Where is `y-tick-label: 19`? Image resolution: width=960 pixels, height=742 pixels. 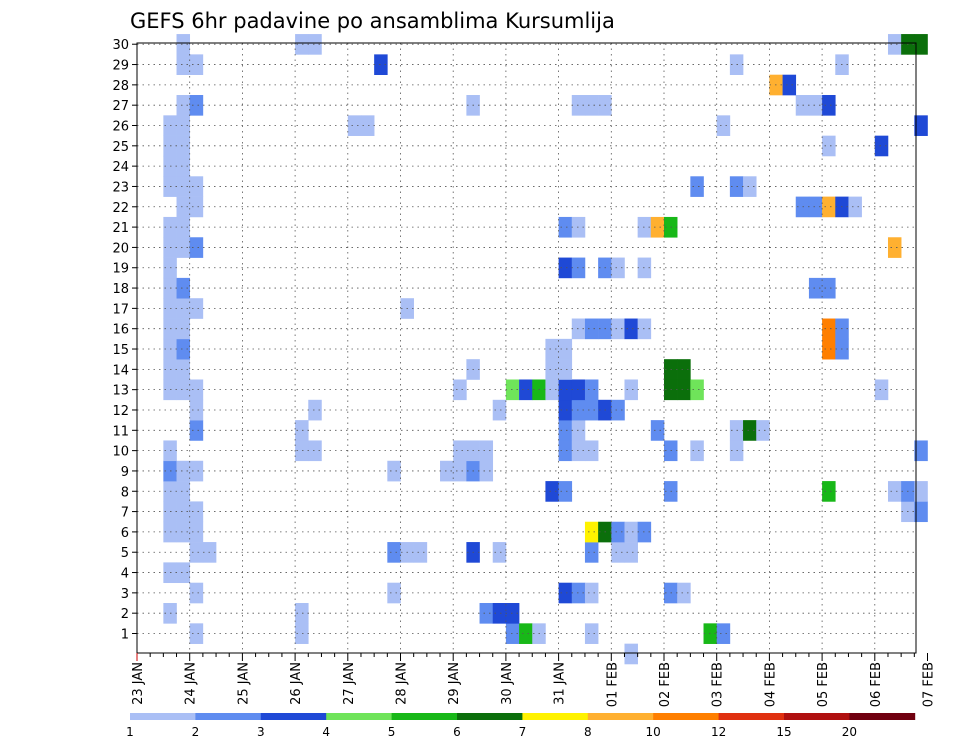
y-tick-label: 19 is located at coordinates (120, 269).